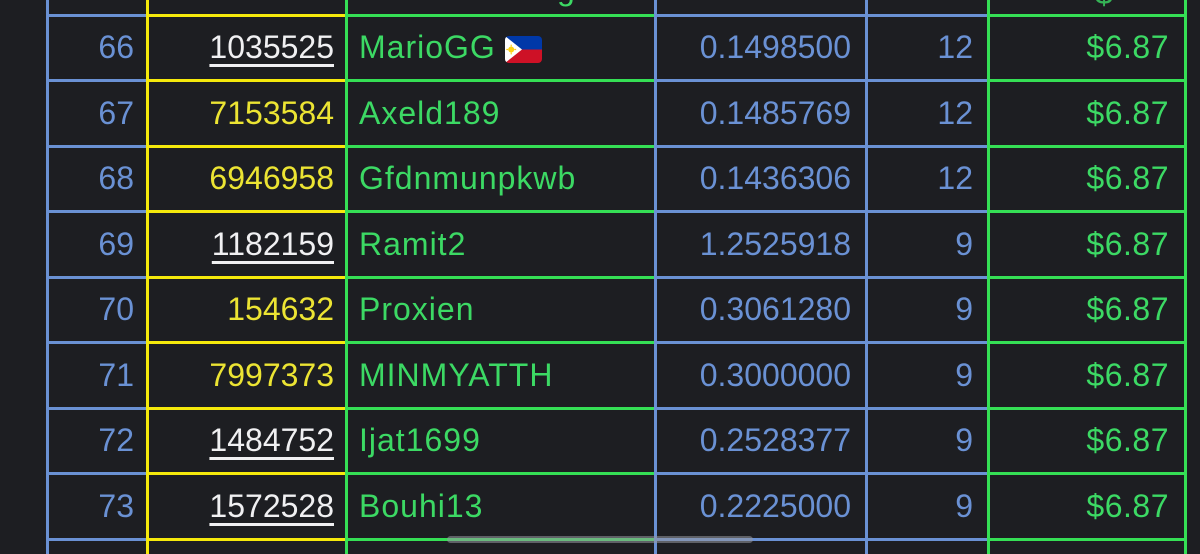  What do you see at coordinates (761, 309) in the screenshot?
I see `cell-value: 0.3061280` at bounding box center [761, 309].